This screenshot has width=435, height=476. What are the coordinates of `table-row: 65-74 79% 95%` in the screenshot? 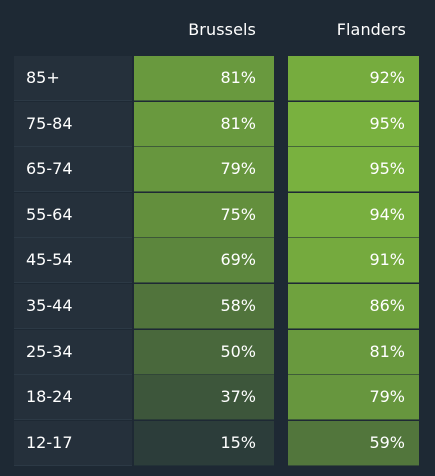 It's located at (217, 170).